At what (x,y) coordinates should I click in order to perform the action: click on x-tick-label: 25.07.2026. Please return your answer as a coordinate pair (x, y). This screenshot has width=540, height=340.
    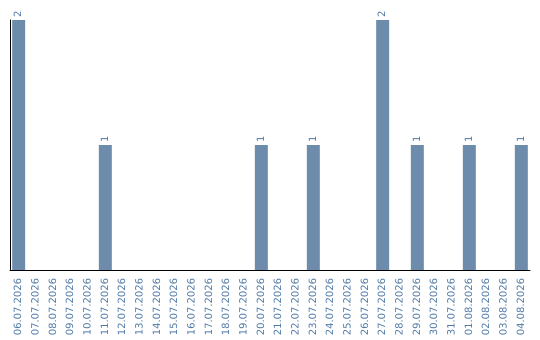
    Looking at the image, I should click on (348, 307).